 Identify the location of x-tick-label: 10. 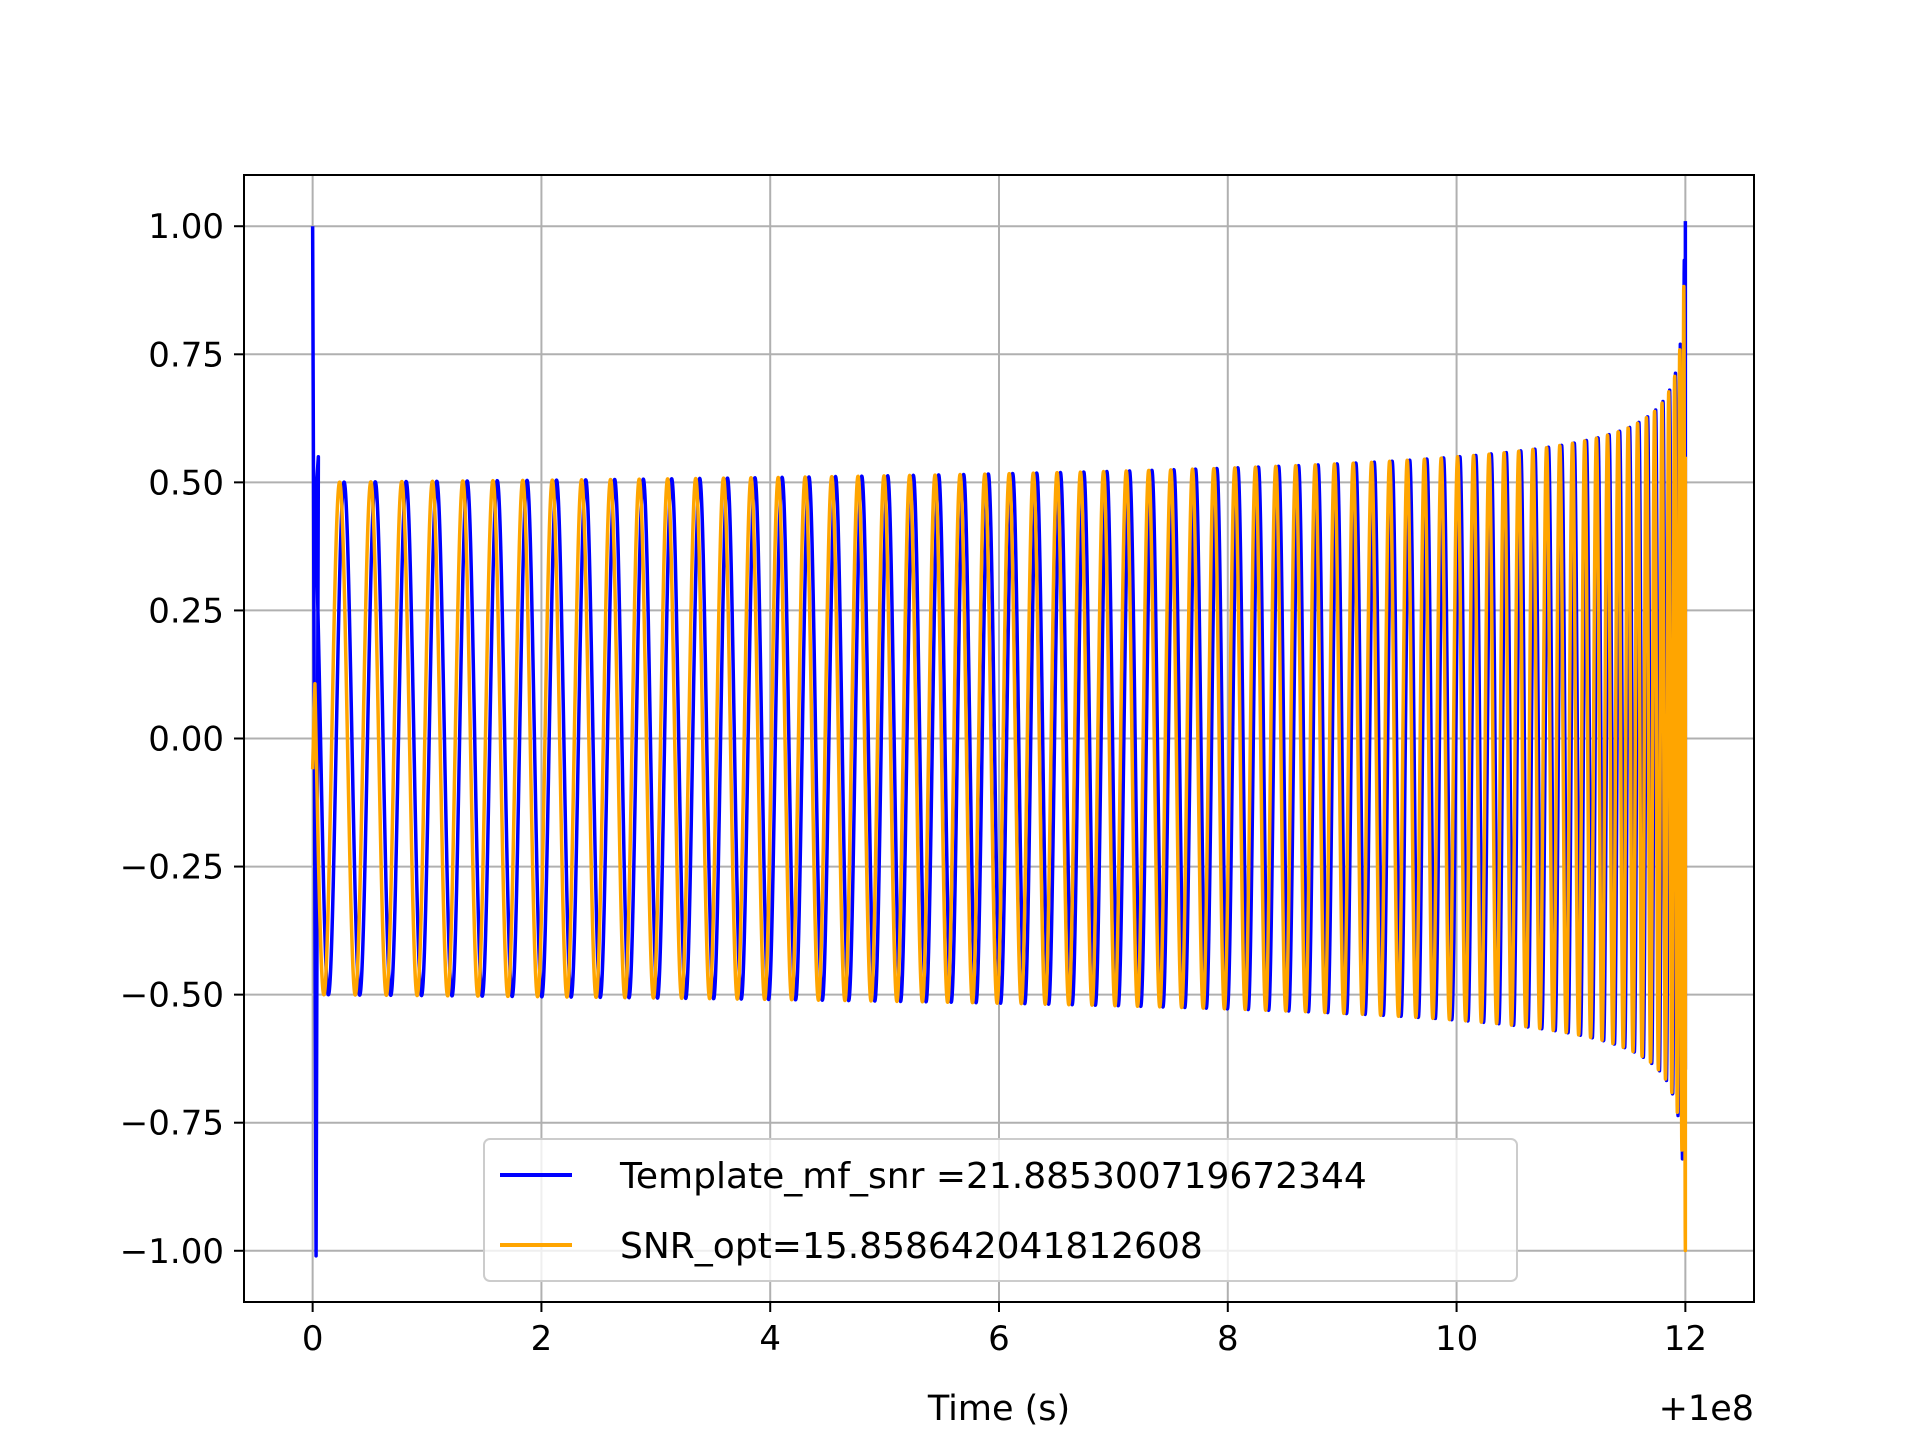
(1456, 1339).